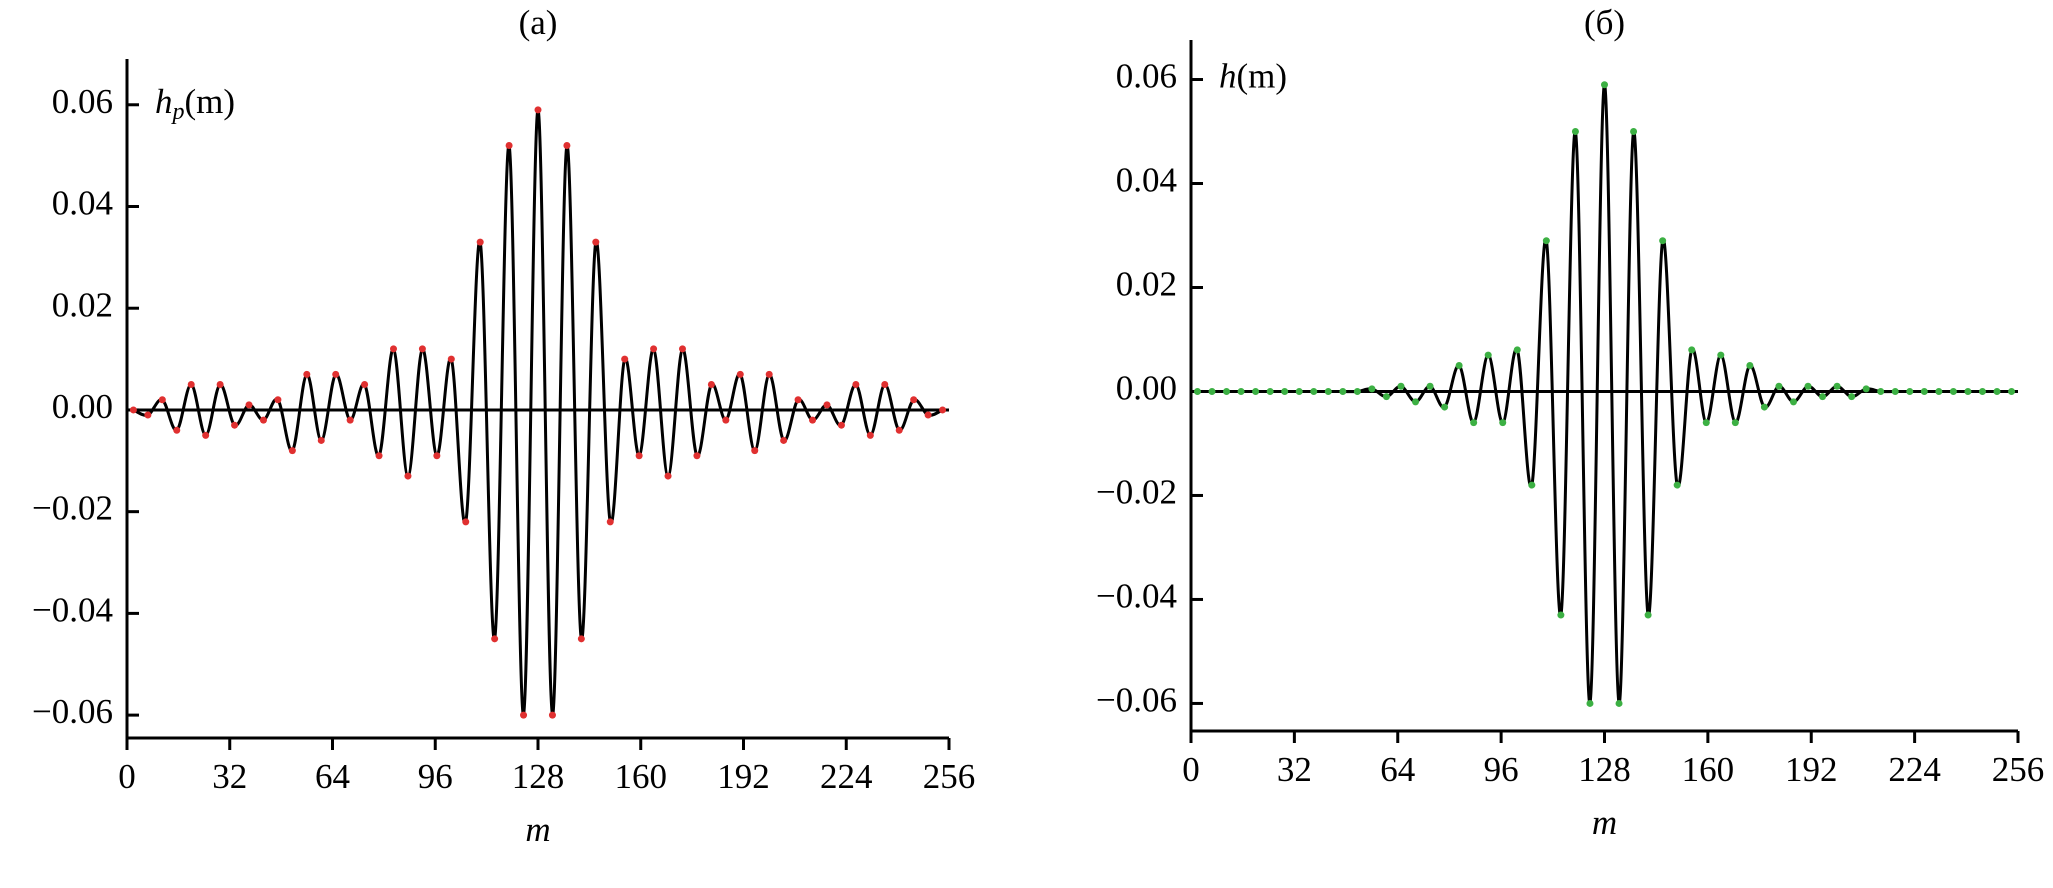 This screenshot has width=2053, height=888. Describe the element at coordinates (1604, 22) in the screenshot. I see `chart-title: (б)` at that location.